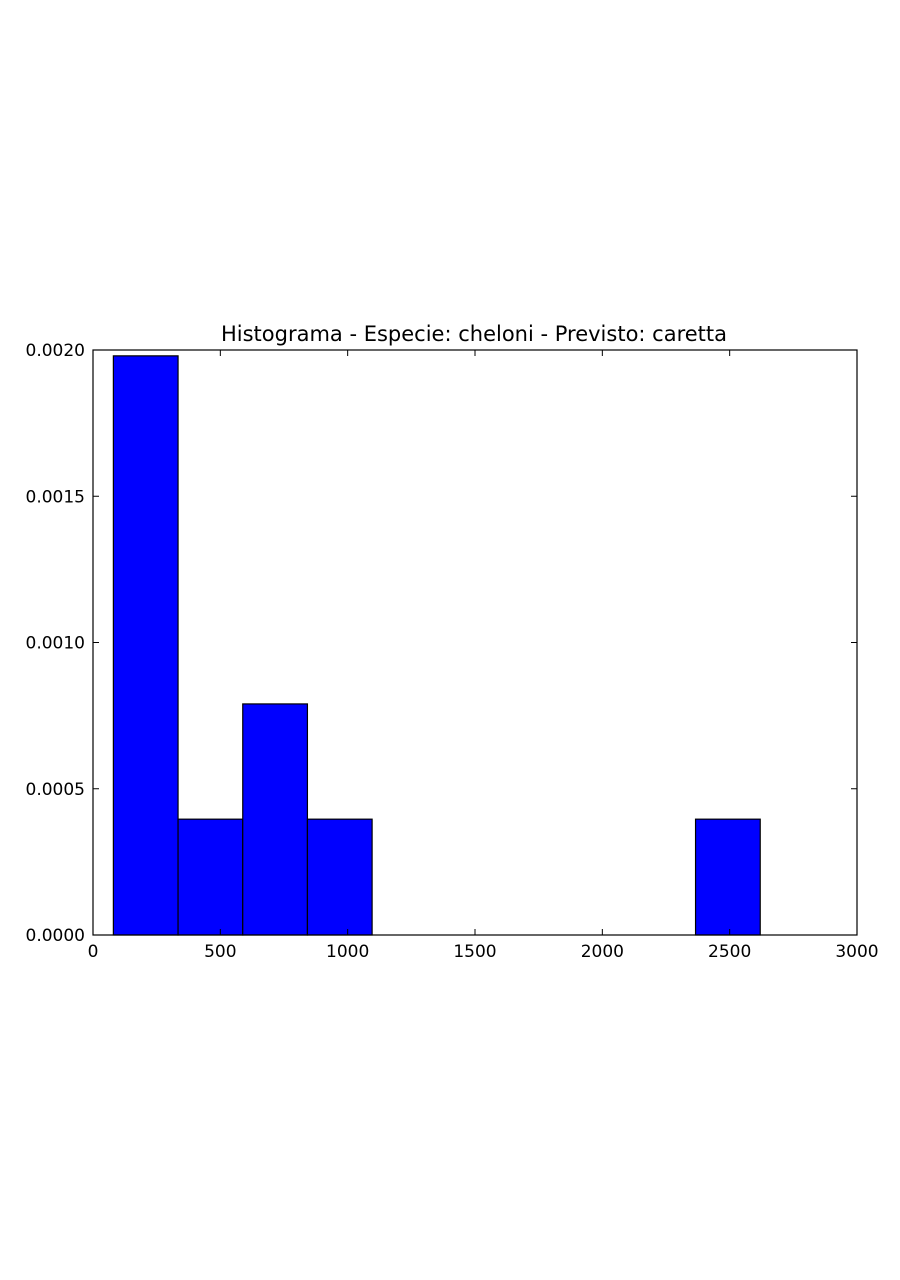 This screenshot has width=900, height=1280. Describe the element at coordinates (729, 952) in the screenshot. I see `x-tick-label-5: 2500` at that location.